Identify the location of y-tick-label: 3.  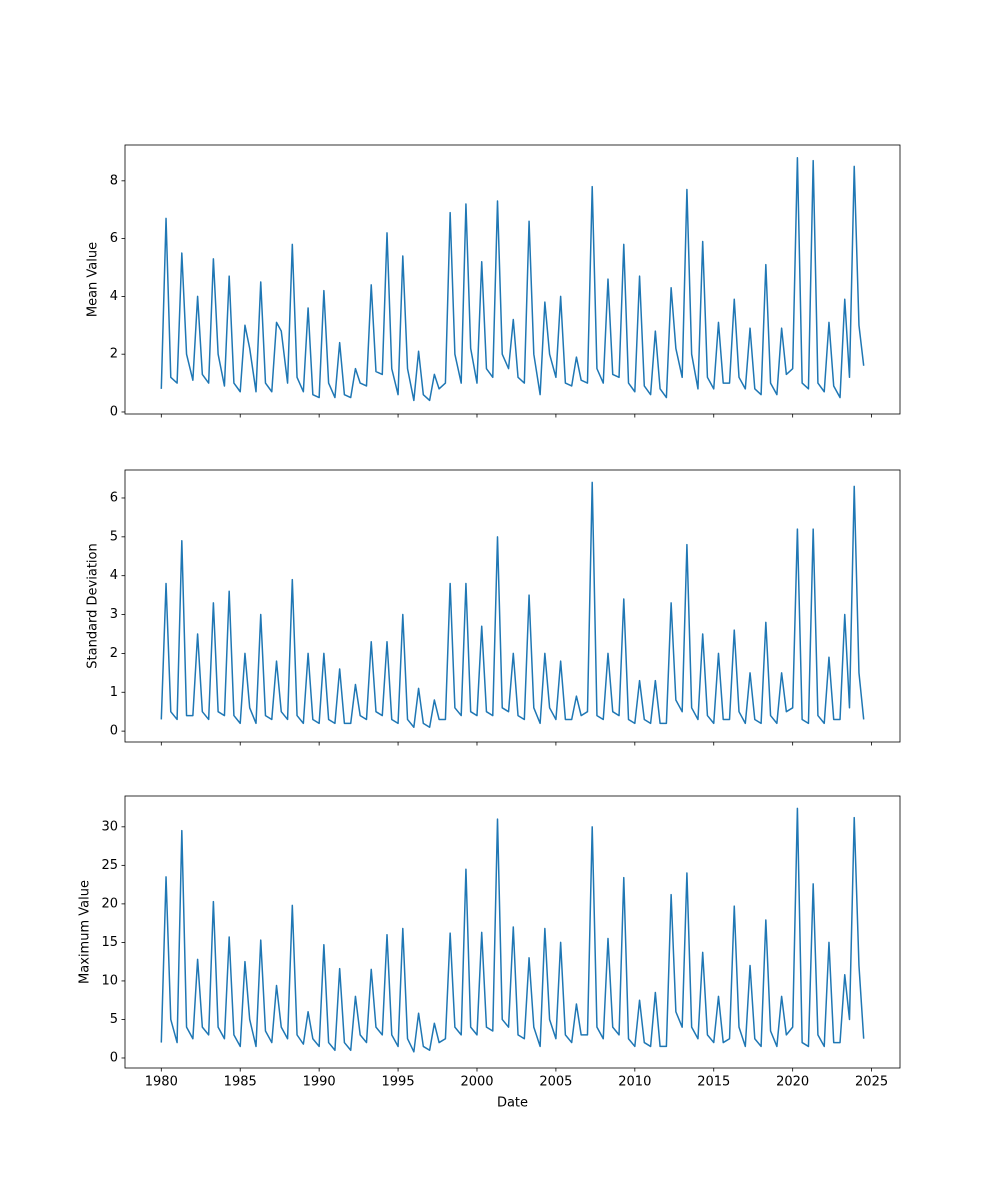
(114, 614).